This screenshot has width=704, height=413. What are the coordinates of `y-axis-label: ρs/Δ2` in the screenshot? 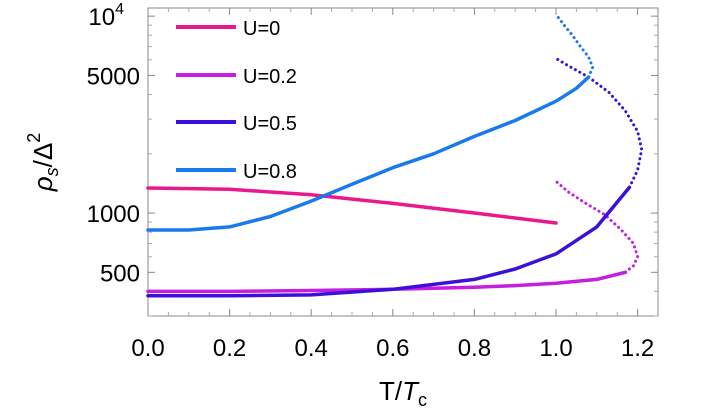 It's located at (43, 163).